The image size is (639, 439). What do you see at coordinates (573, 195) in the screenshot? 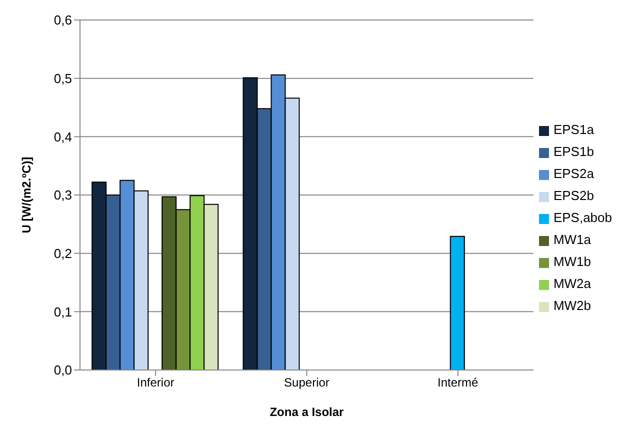
I see `legend-label: EPS2b` at bounding box center [573, 195].